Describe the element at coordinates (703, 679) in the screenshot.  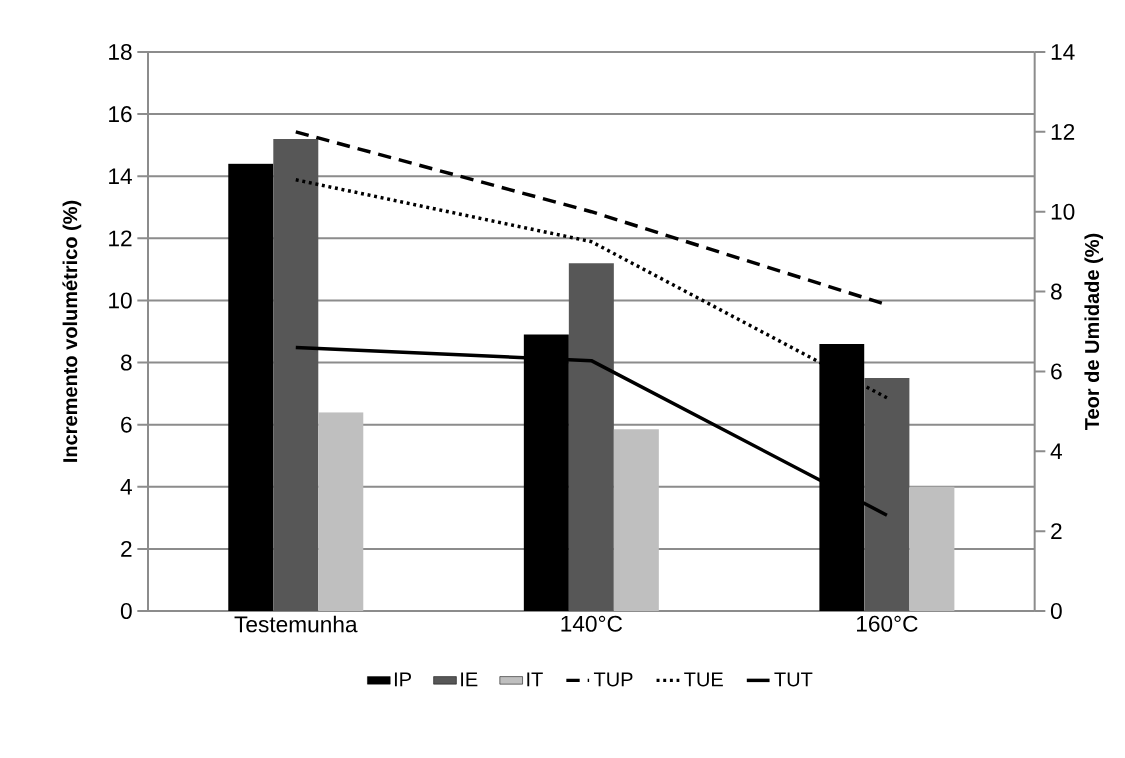
I see `legend-label: TUE` at that location.